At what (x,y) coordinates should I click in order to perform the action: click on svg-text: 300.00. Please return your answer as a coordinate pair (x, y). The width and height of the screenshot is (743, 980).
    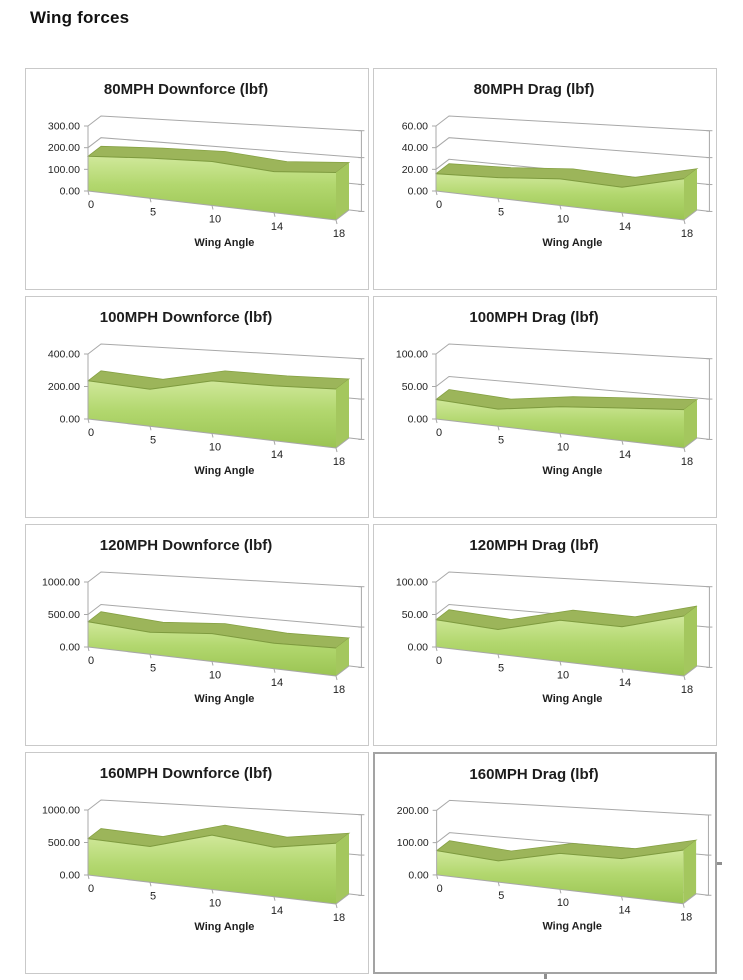
    Looking at the image, I should click on (64, 127).